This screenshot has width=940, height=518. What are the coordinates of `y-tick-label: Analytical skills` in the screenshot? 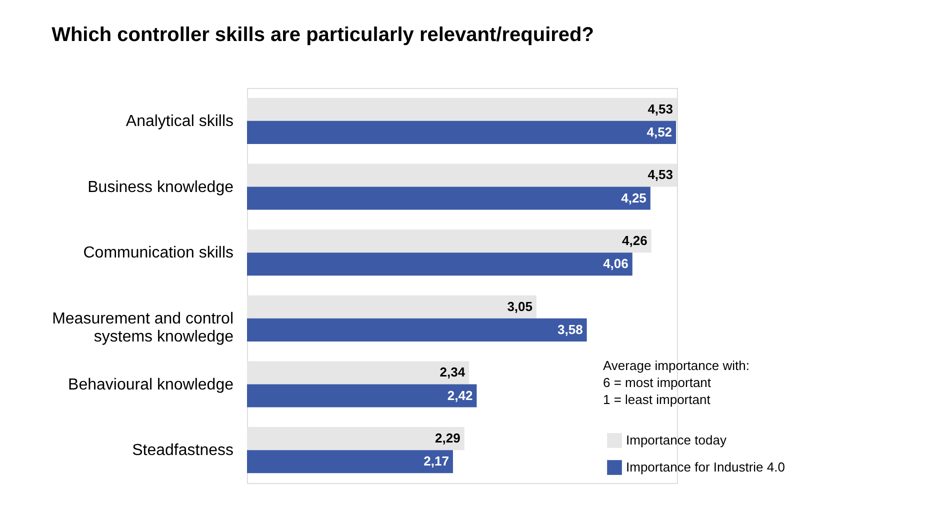 It's located at (180, 121).